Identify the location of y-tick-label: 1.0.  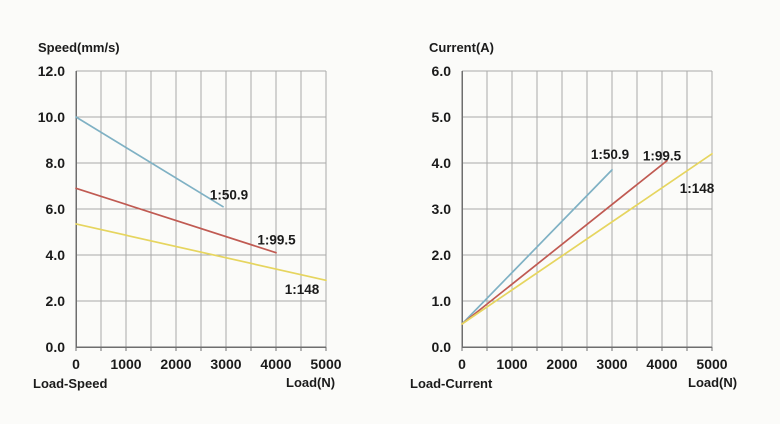
(442, 301).